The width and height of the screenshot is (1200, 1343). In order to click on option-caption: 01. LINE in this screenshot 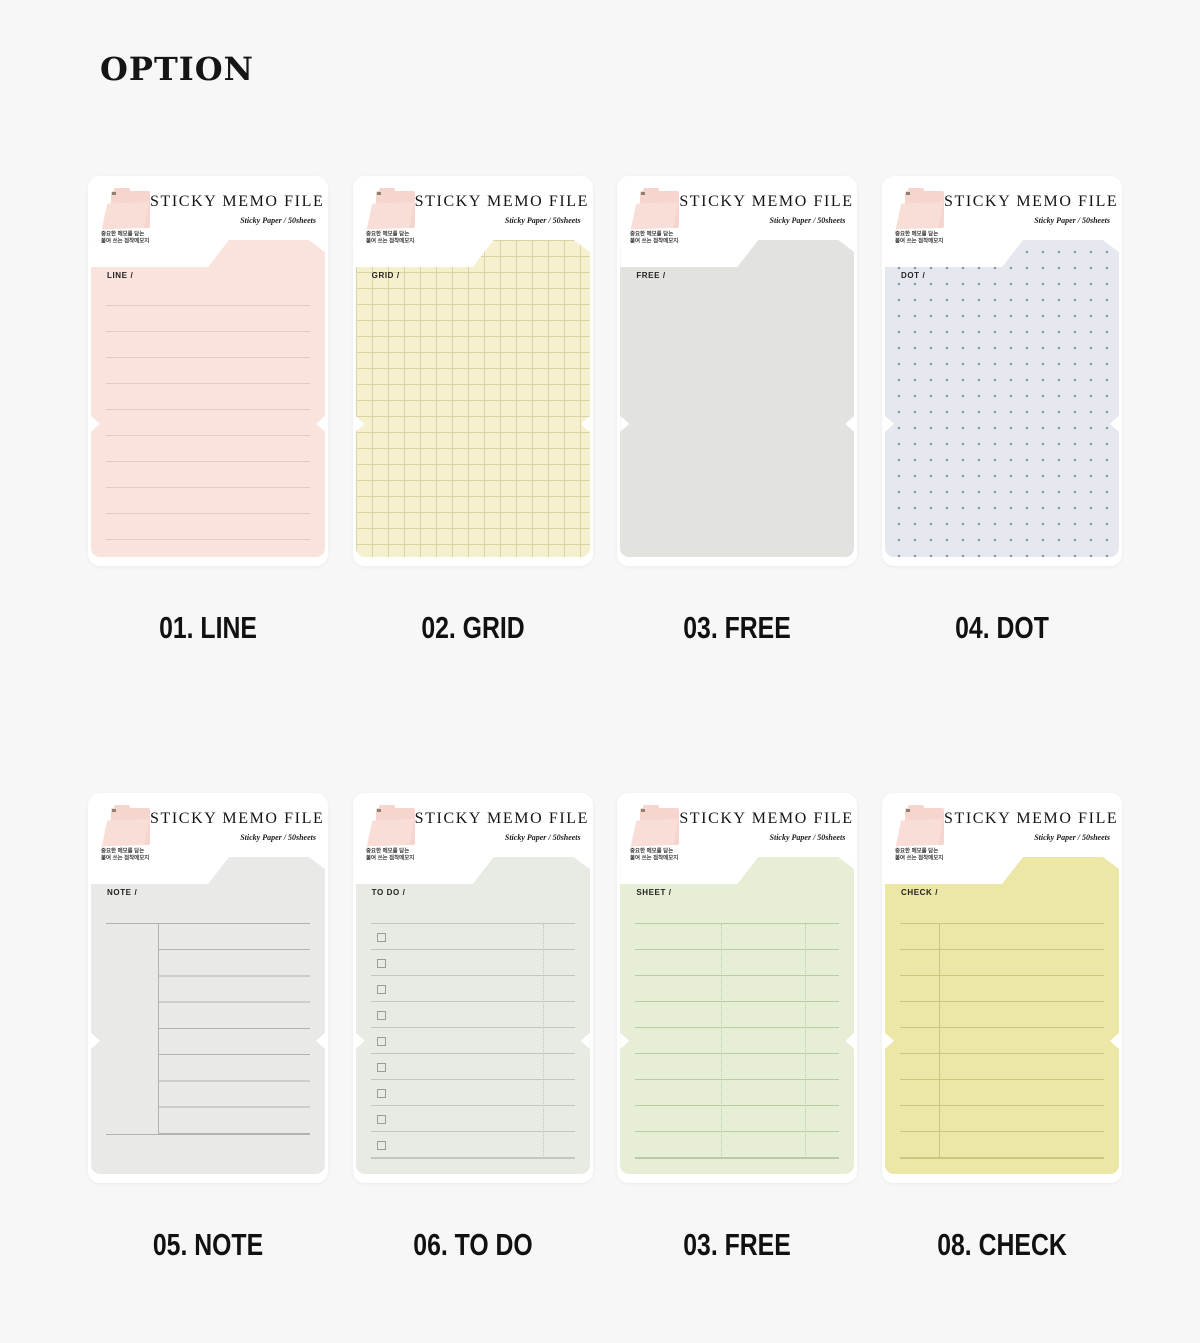, I will do `click(208, 627)`.